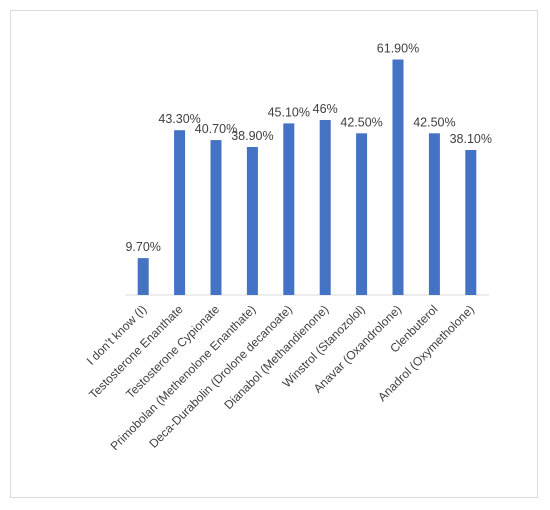  I want to click on data-label-9: 42.50%, so click(434, 122).